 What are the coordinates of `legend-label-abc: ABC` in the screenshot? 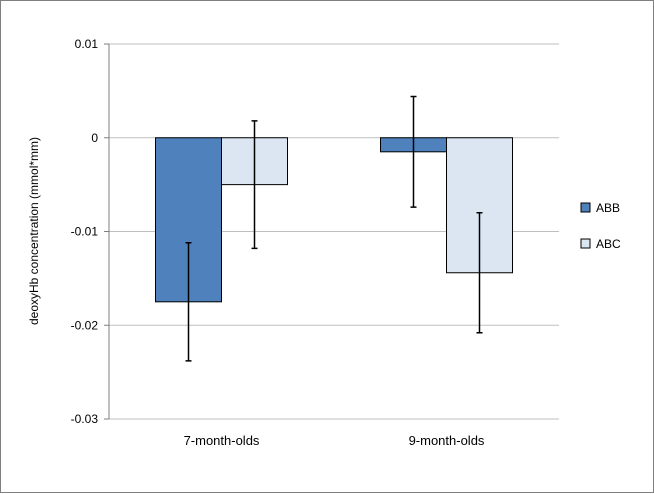 It's located at (608, 244).